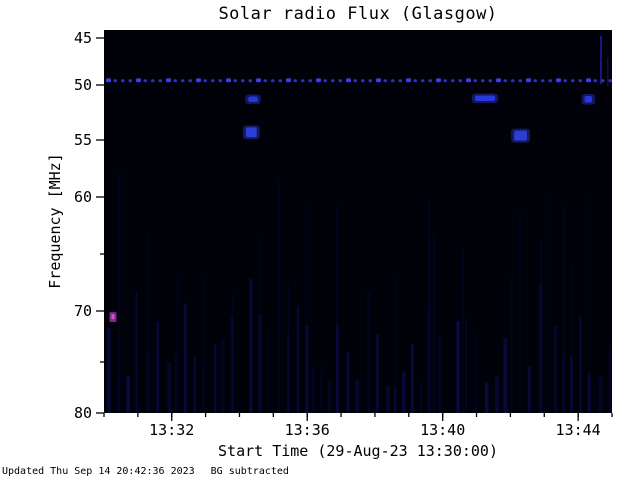 This screenshot has width=640, height=480. Describe the element at coordinates (172, 430) in the screenshot. I see `x-tick-label: 13:32` at that location.